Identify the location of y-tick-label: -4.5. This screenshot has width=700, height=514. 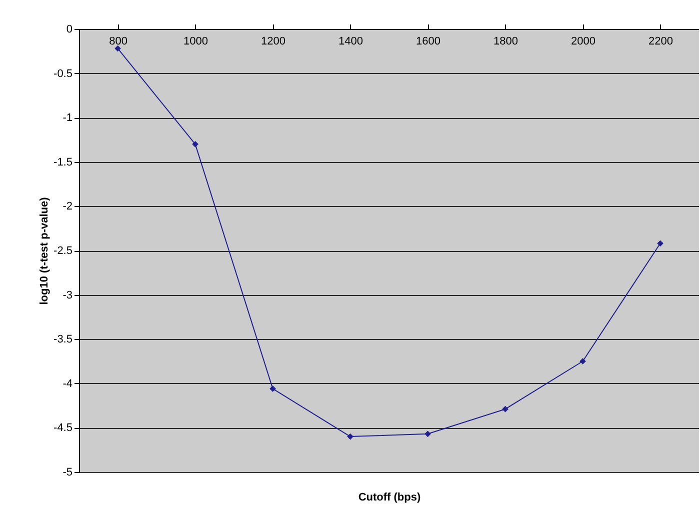
(63, 428).